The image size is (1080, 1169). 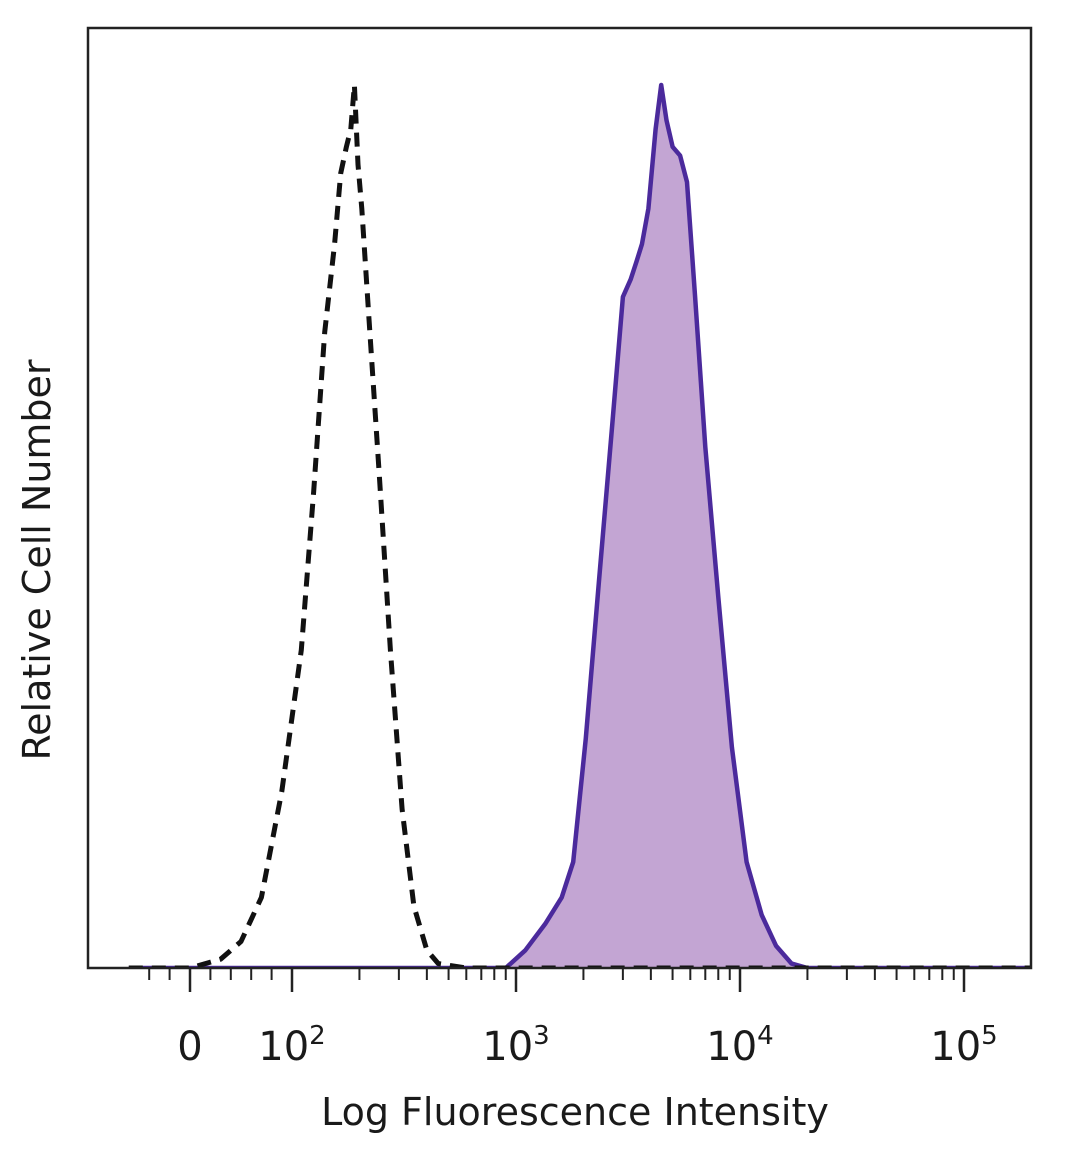 What do you see at coordinates (739, 1045) in the screenshot?
I see `x-tick-label: 104` at bounding box center [739, 1045].